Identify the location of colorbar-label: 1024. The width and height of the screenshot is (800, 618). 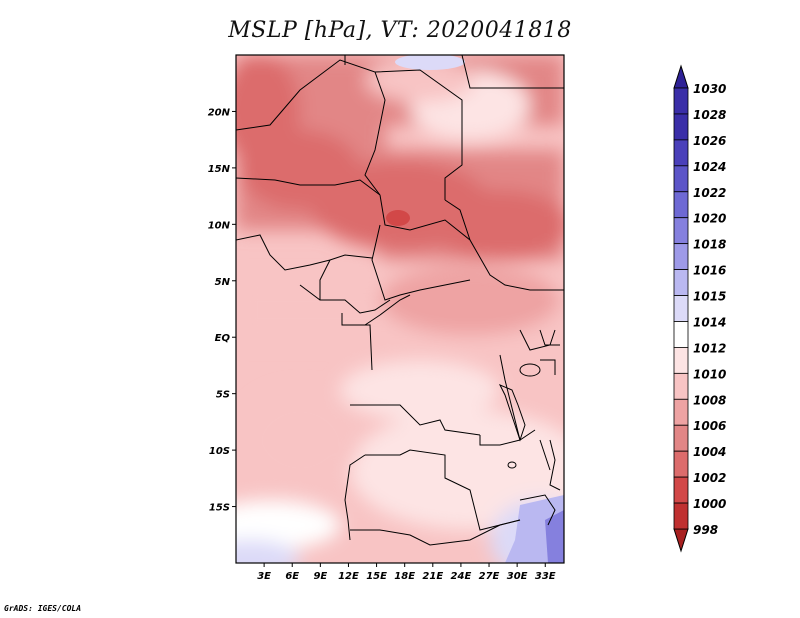
(709, 167).